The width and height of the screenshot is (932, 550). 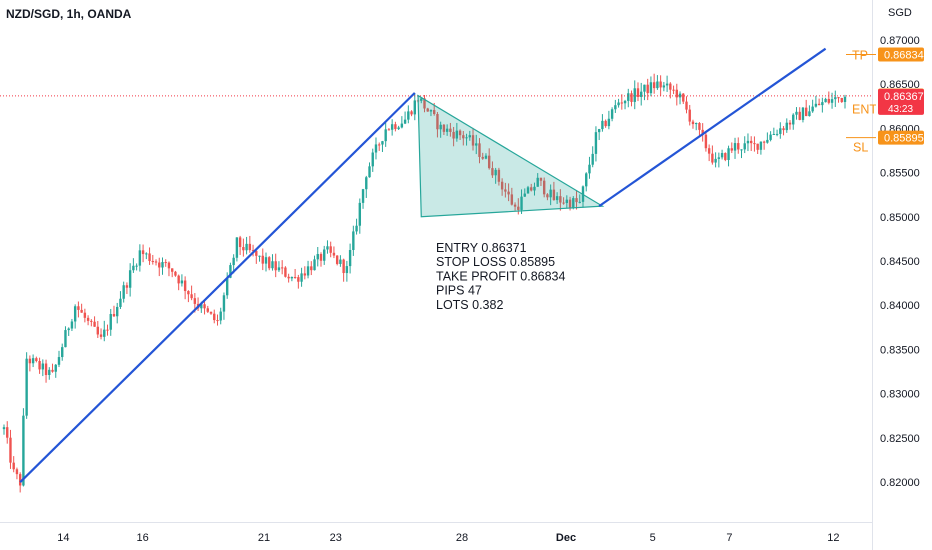 I want to click on triangle-pattern, so click(x=511, y=156).